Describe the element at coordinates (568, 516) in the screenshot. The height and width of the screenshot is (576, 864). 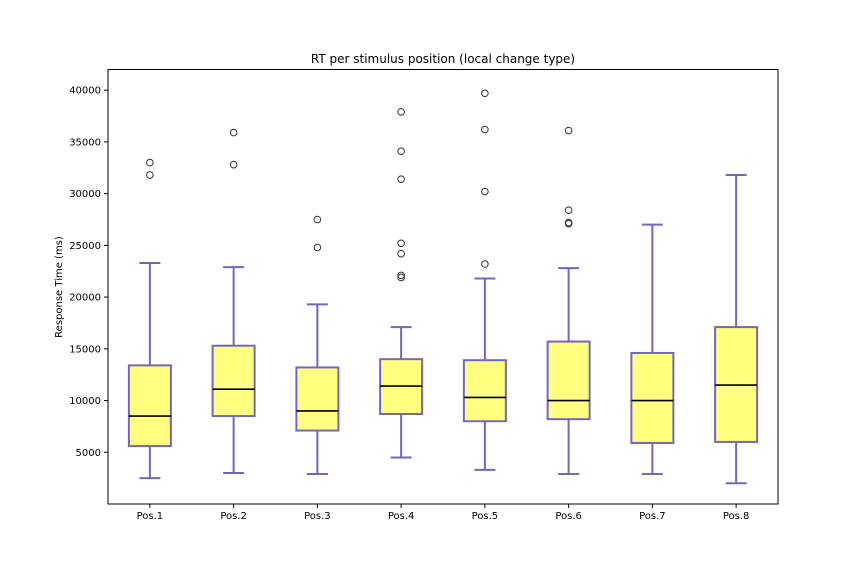
I see `x-tick-label: Pos.6` at that location.